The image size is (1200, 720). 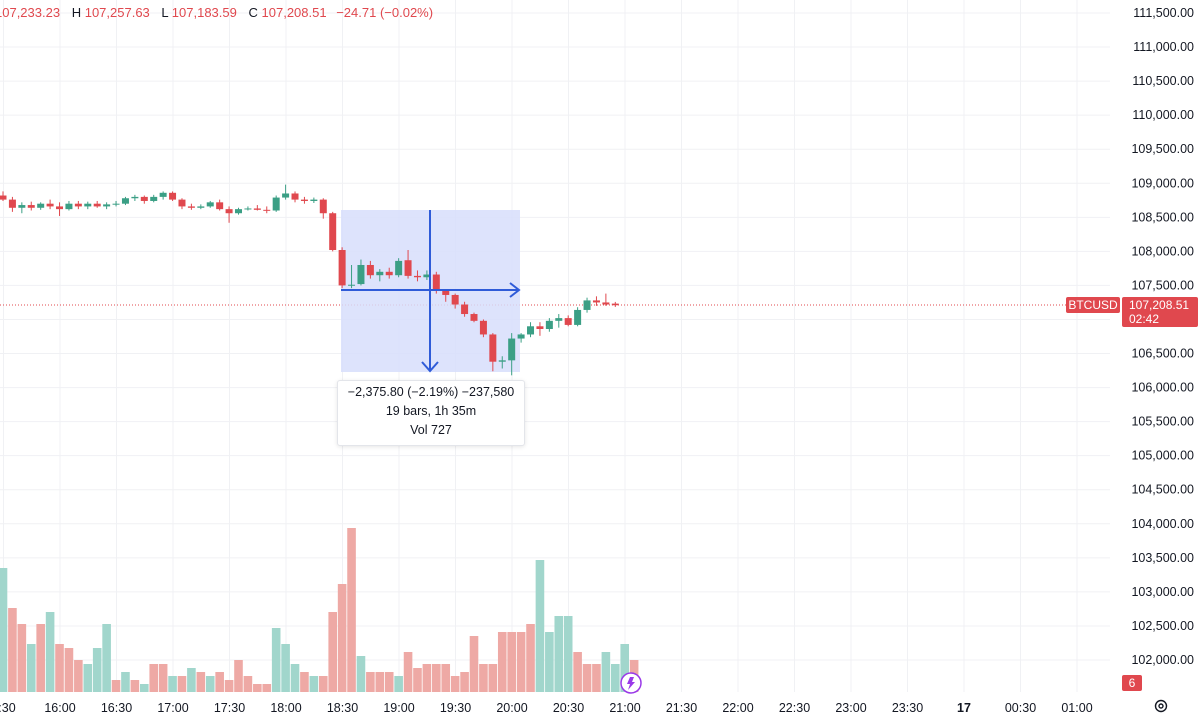 I want to click on price-tick-label: 105,000.00, so click(x=1162, y=456).